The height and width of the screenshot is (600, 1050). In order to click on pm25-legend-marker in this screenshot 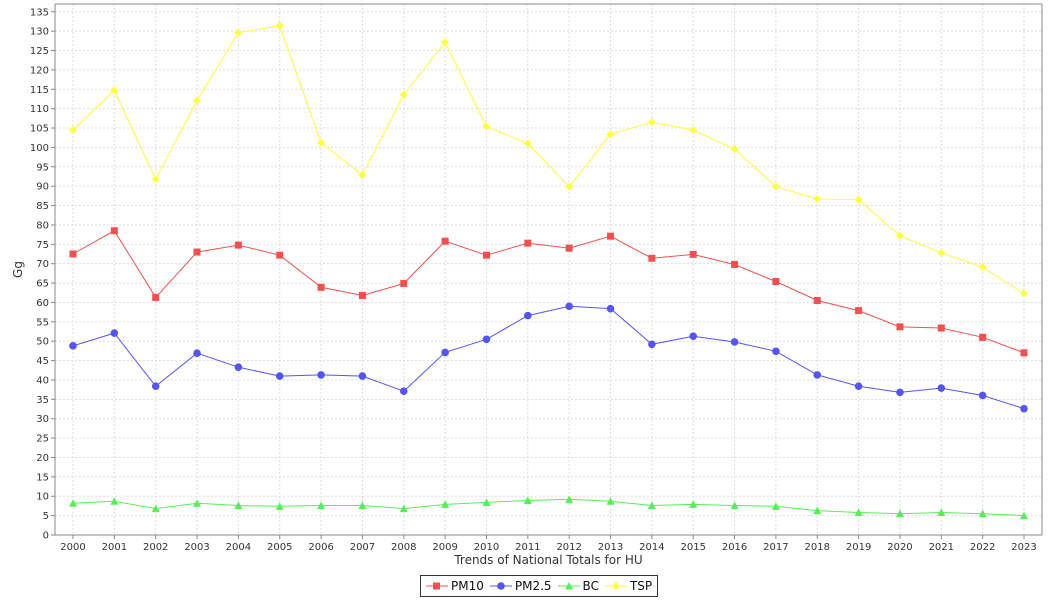, I will do `click(500, 586)`.